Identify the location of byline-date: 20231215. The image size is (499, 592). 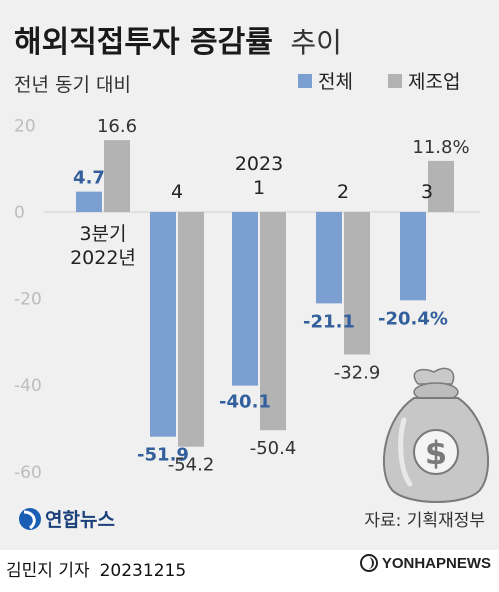
(143, 571).